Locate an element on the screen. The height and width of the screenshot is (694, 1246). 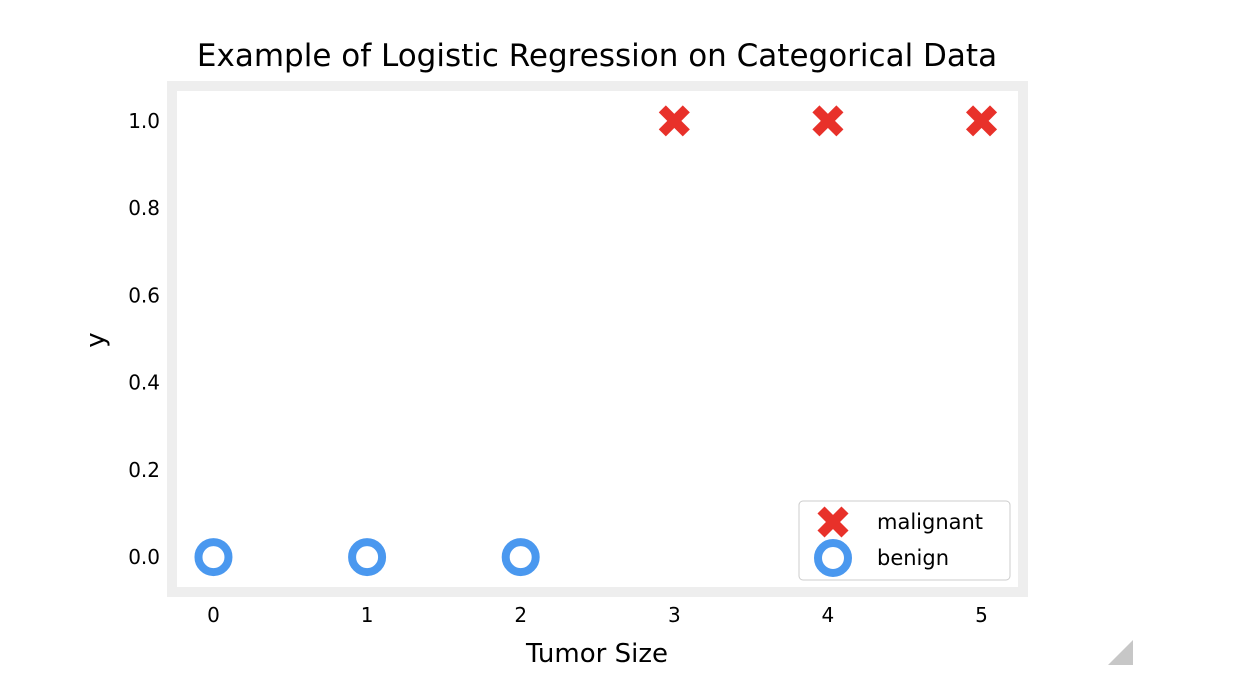
y-tick-labels: 0.0 0.2 0.4 0.6 0.8 1.0 is located at coordinates (144, 339).